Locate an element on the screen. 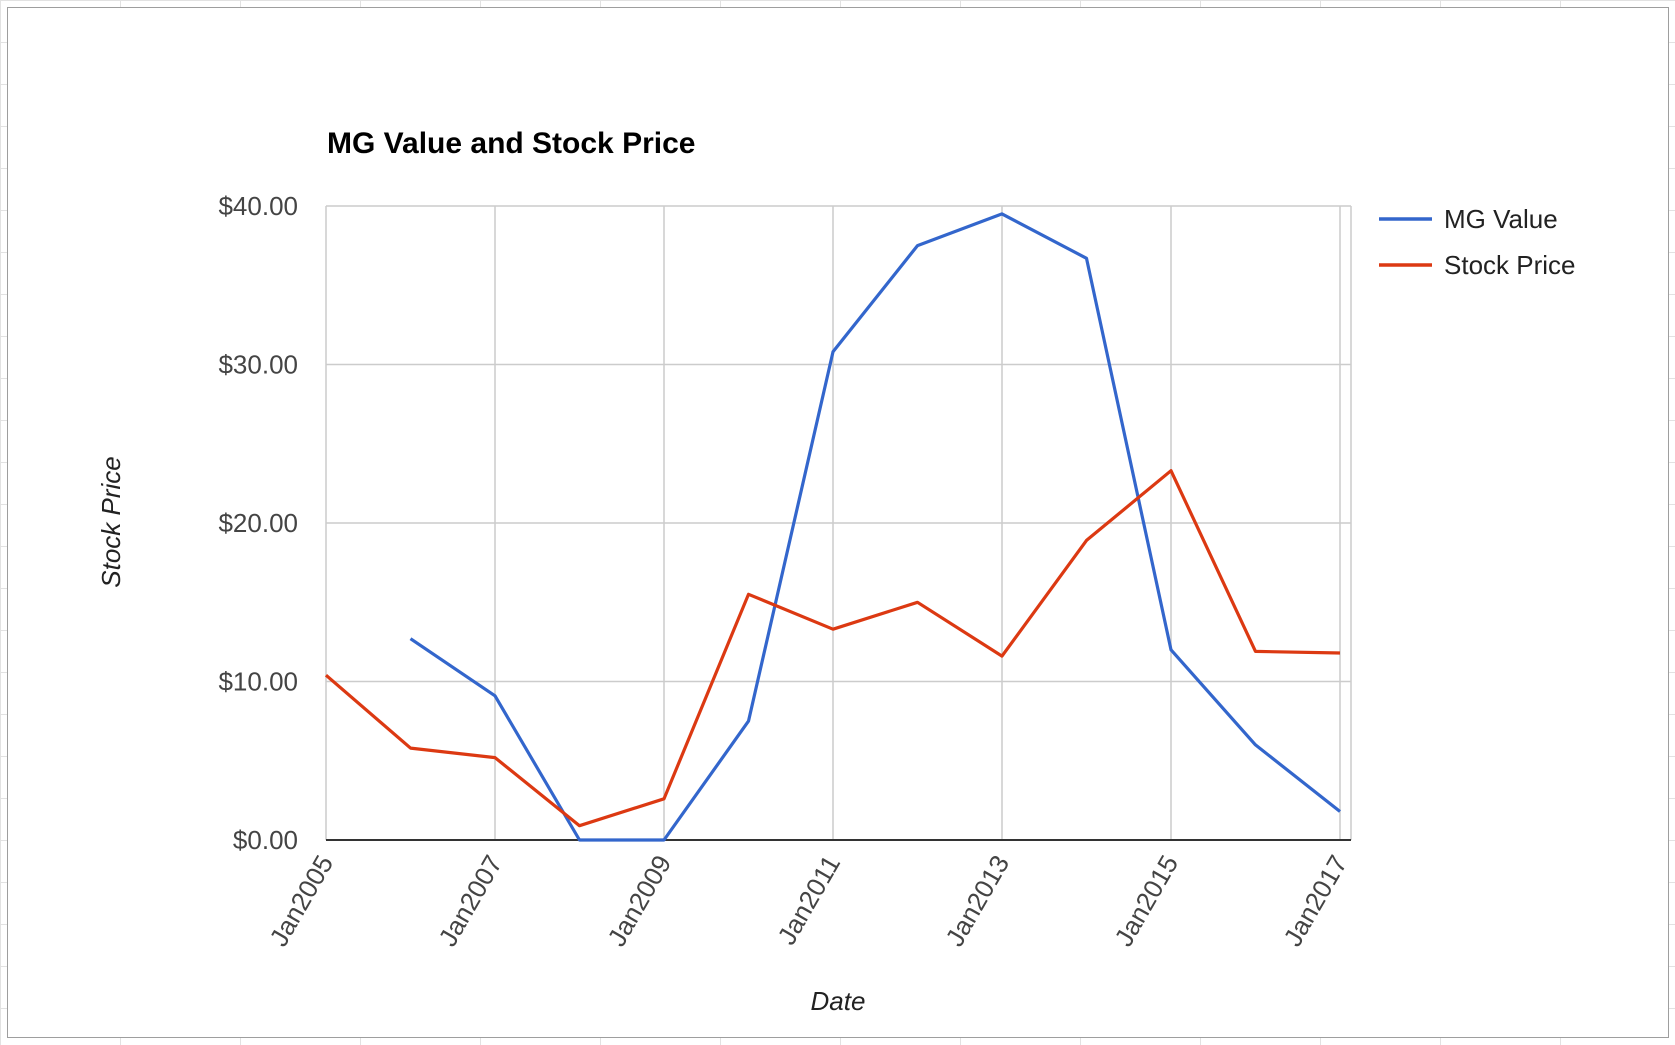 This screenshot has width=1675, height=1045. legend-label: Stock Price is located at coordinates (1510, 265).